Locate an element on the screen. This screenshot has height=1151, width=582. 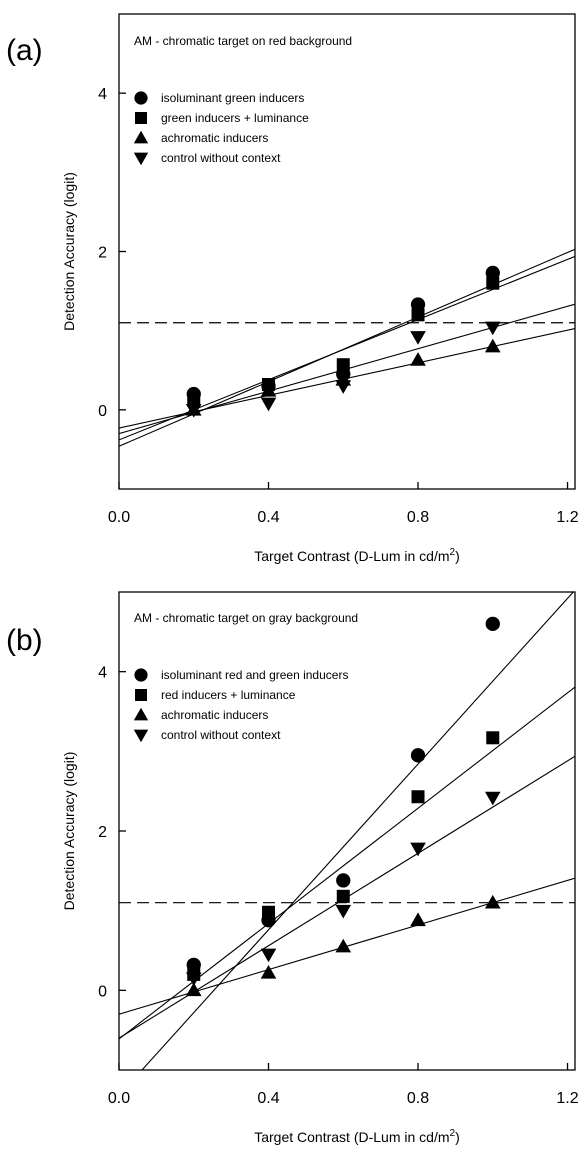
fit-line-square is located at coordinates (347, 348).